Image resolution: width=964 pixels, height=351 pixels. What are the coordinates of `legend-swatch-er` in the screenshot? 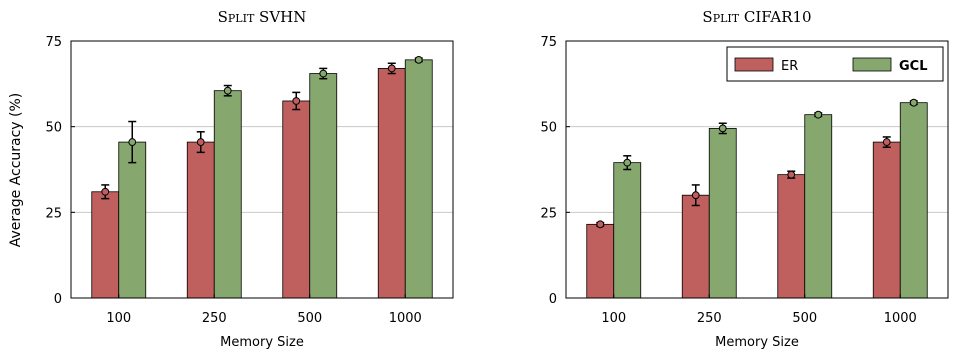 It's located at (754, 64).